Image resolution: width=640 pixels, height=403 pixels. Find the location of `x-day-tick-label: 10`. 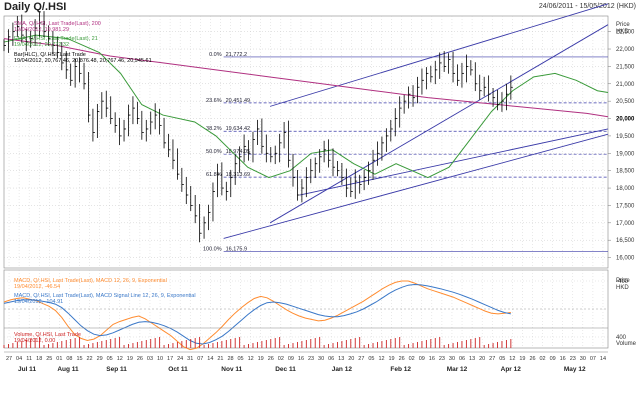

x-day-tick-label: 10 is located at coordinates (160, 359).